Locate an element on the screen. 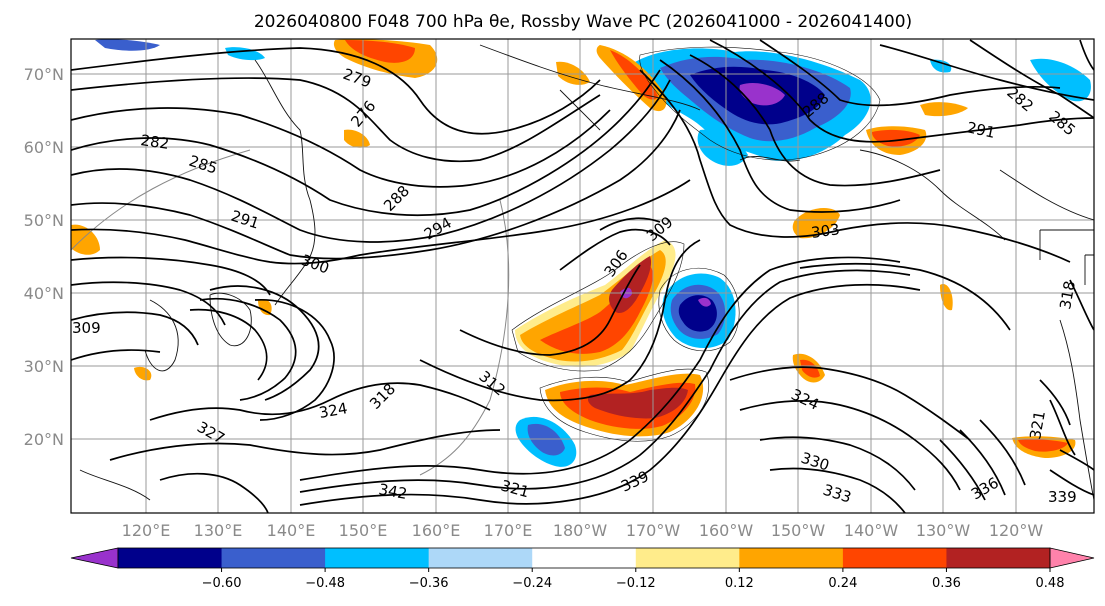  contour-label: 303 is located at coordinates (825, 231).